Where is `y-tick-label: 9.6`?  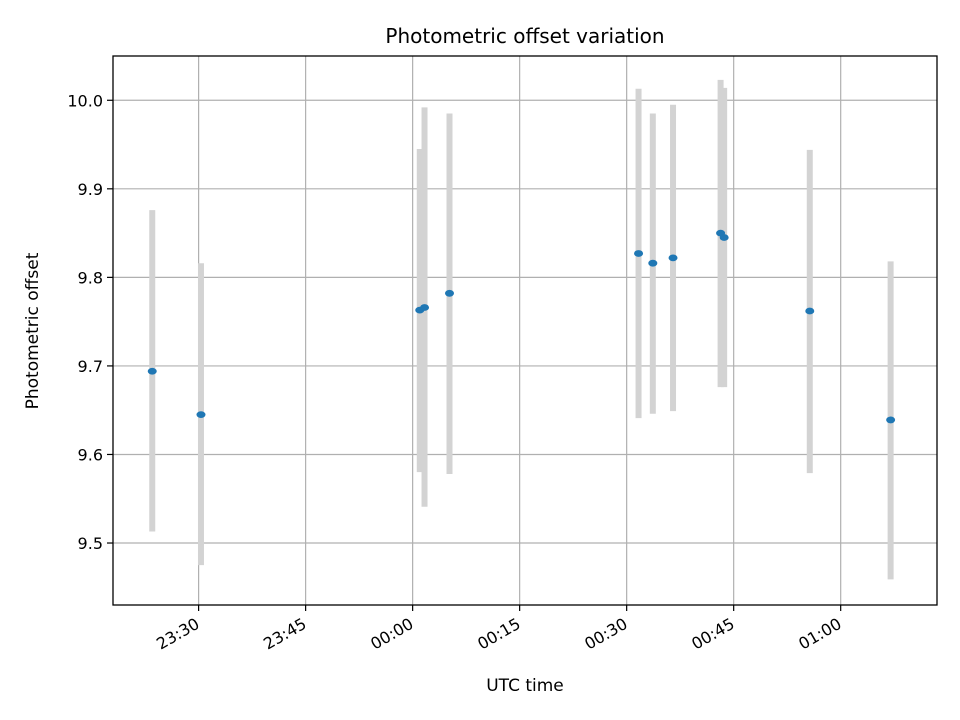
y-tick-label: 9.6 is located at coordinates (90, 454).